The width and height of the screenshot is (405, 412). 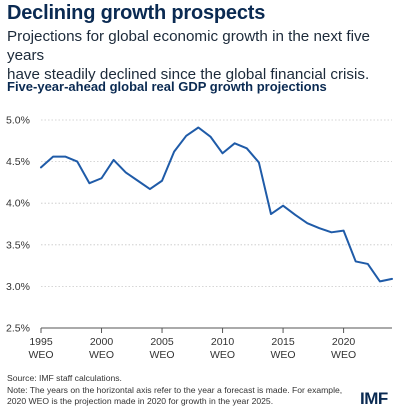 What do you see at coordinates (18, 329) in the screenshot?
I see `y-tick-label: 2.5%` at bounding box center [18, 329].